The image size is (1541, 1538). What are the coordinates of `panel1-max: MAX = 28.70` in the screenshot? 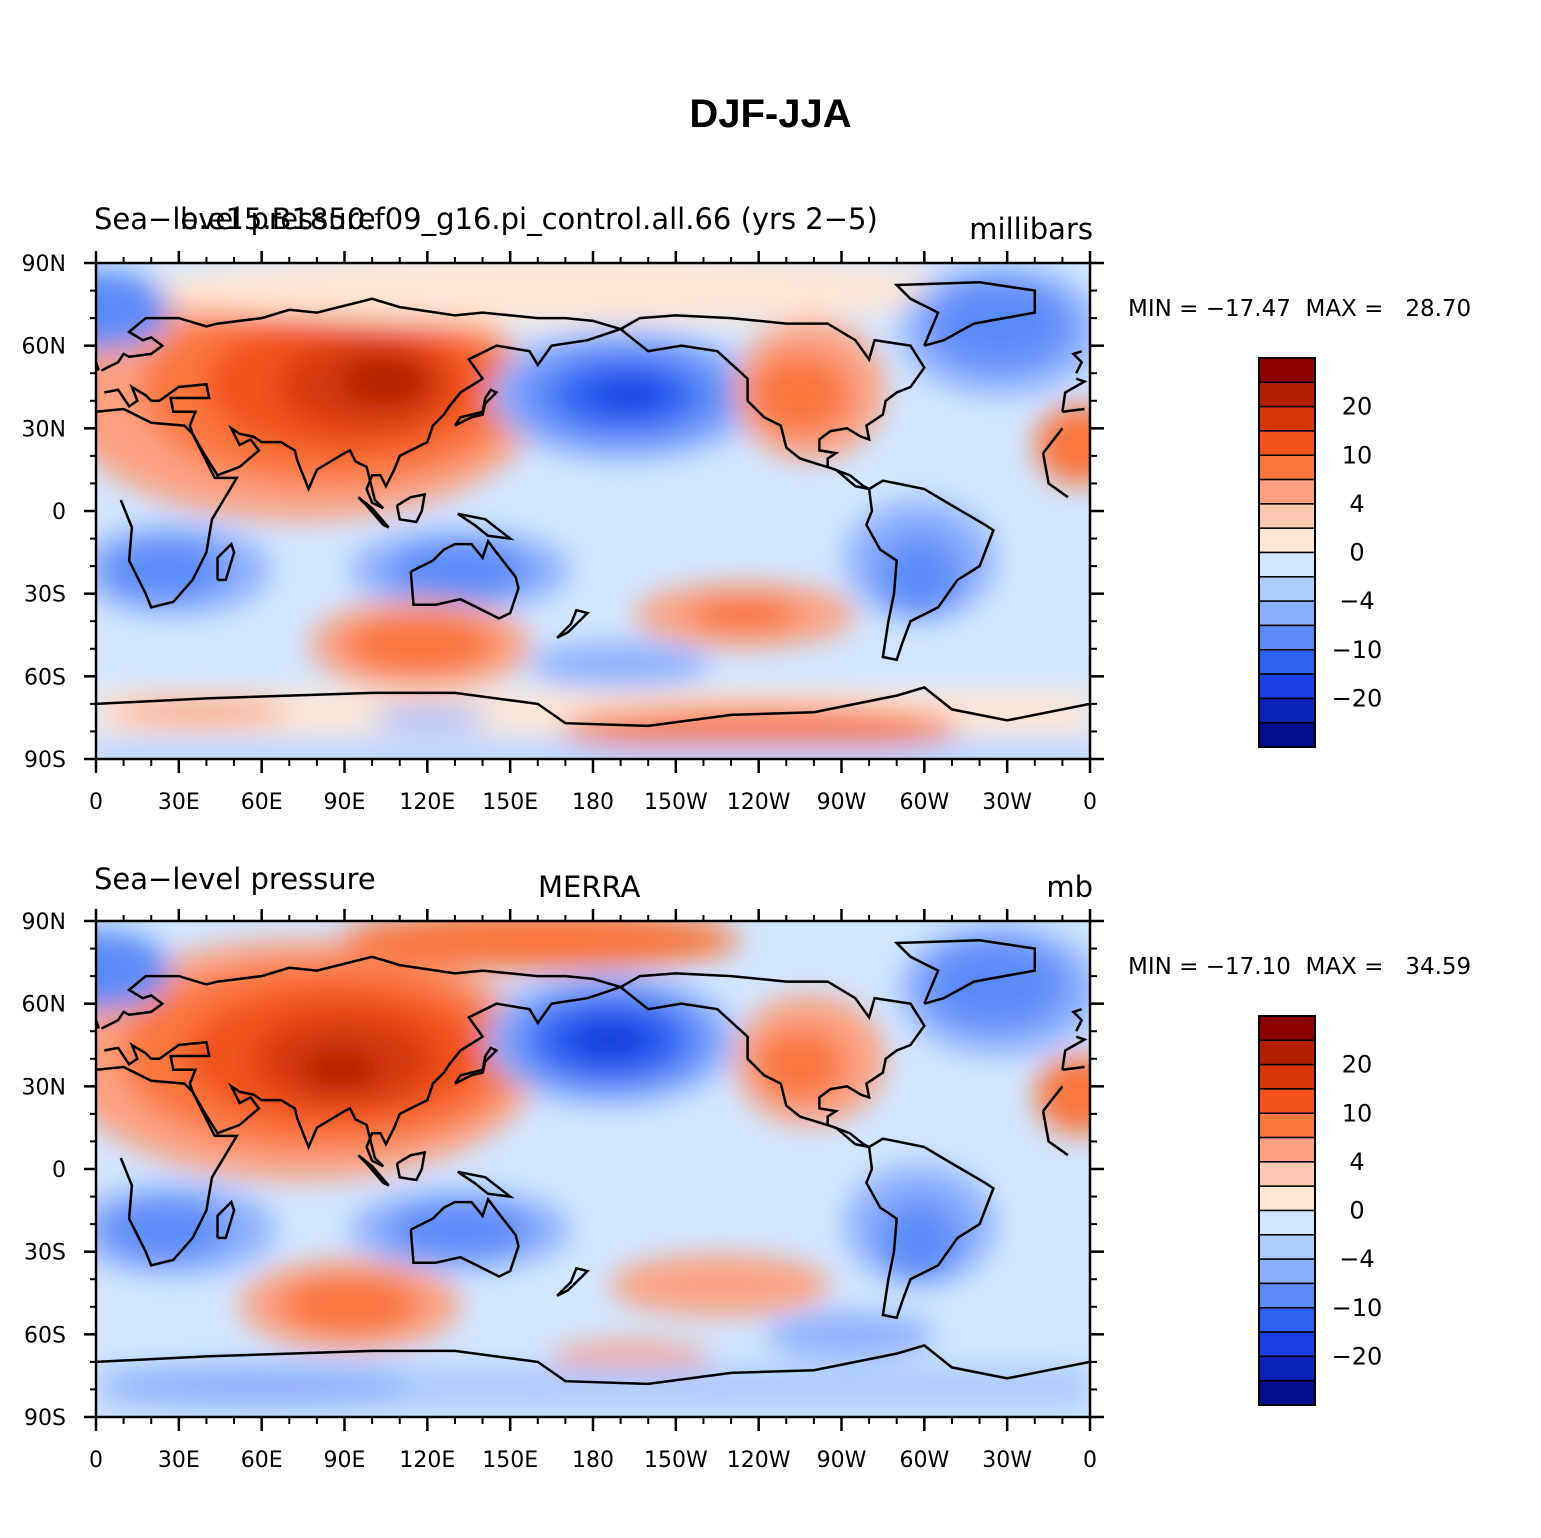 It's located at (1388, 309).